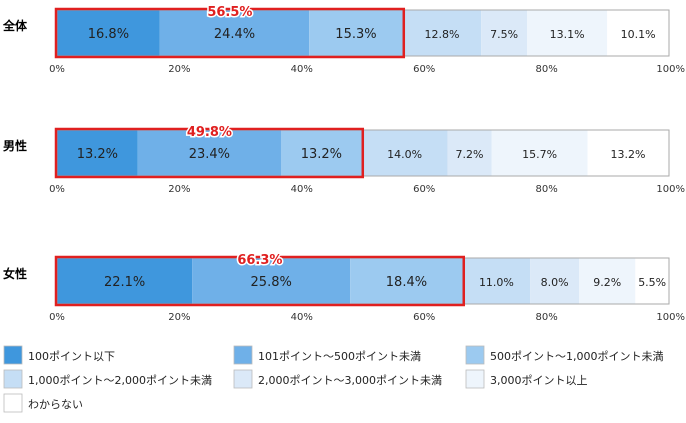  I want to click on legend-label: 3,000ポイント以上, so click(539, 380).